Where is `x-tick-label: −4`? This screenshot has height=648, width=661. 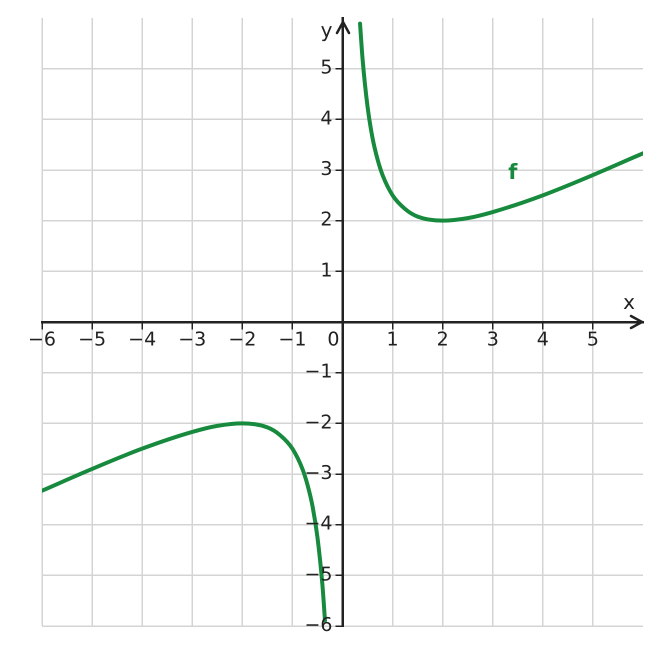 x-tick-label: −4 is located at coordinates (142, 339).